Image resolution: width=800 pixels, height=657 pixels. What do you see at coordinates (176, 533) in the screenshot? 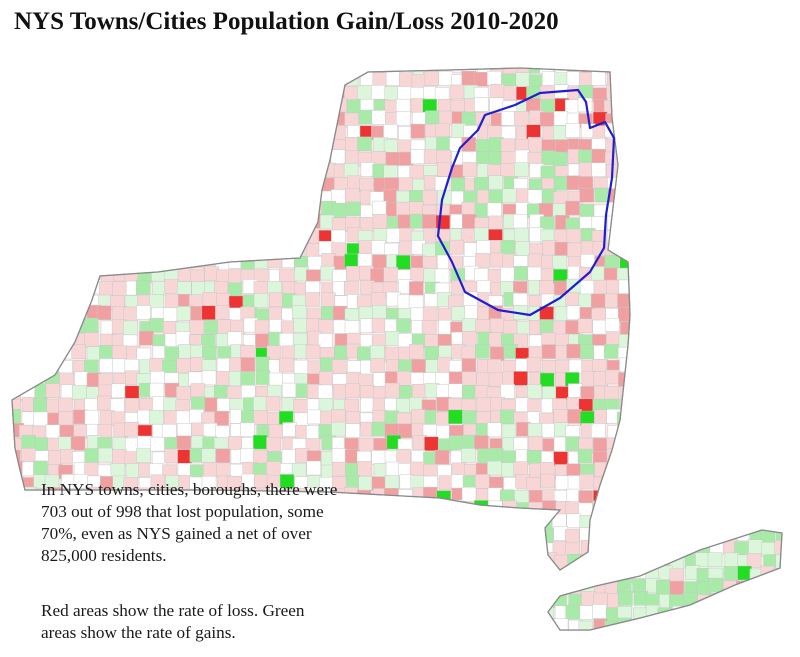
I see `caption-line: 70%, even as NYS gained a net of over` at bounding box center [176, 533].